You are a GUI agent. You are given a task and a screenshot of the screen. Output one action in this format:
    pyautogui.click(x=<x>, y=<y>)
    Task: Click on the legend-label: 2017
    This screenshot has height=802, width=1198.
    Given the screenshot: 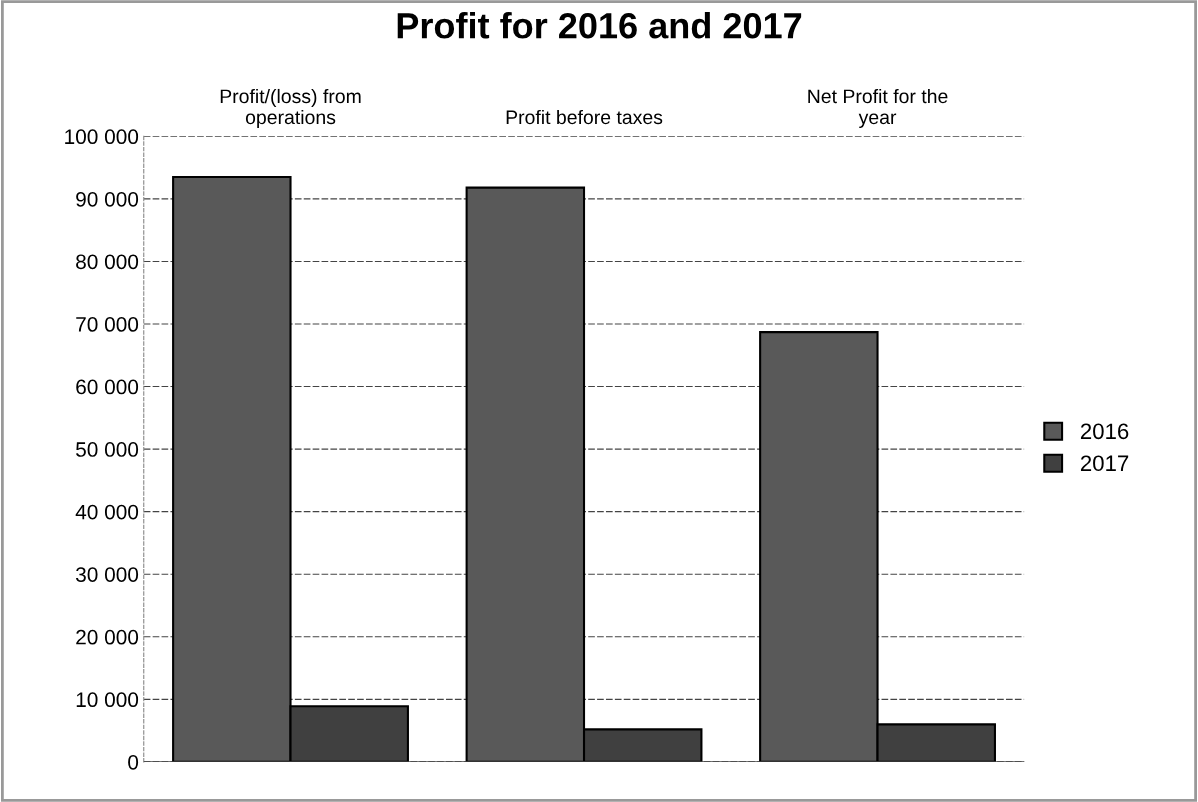 What is the action you would take?
    pyautogui.click(x=1104, y=463)
    